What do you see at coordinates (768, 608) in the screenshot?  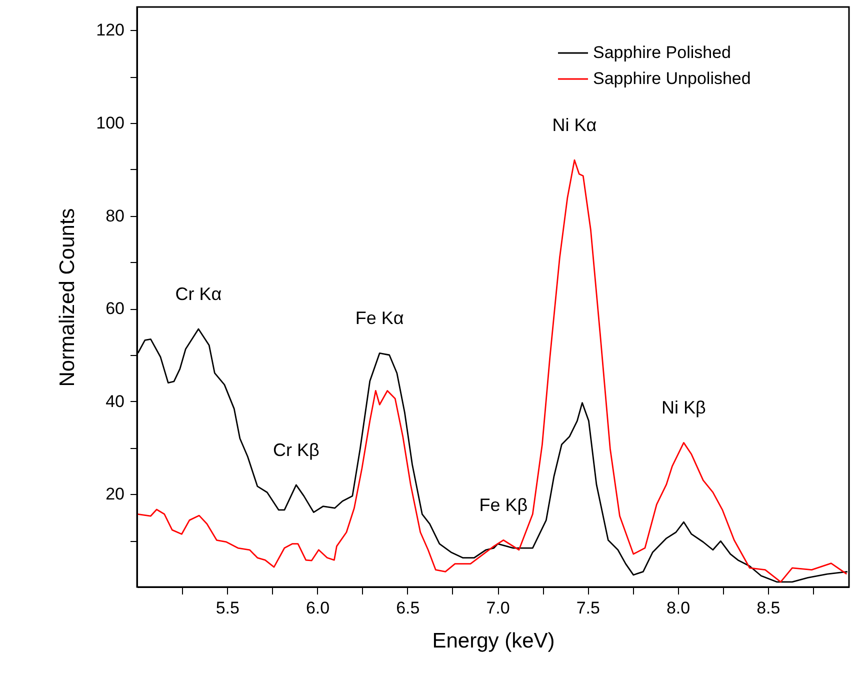 I see `x-tick-label: 8.5` at bounding box center [768, 608].